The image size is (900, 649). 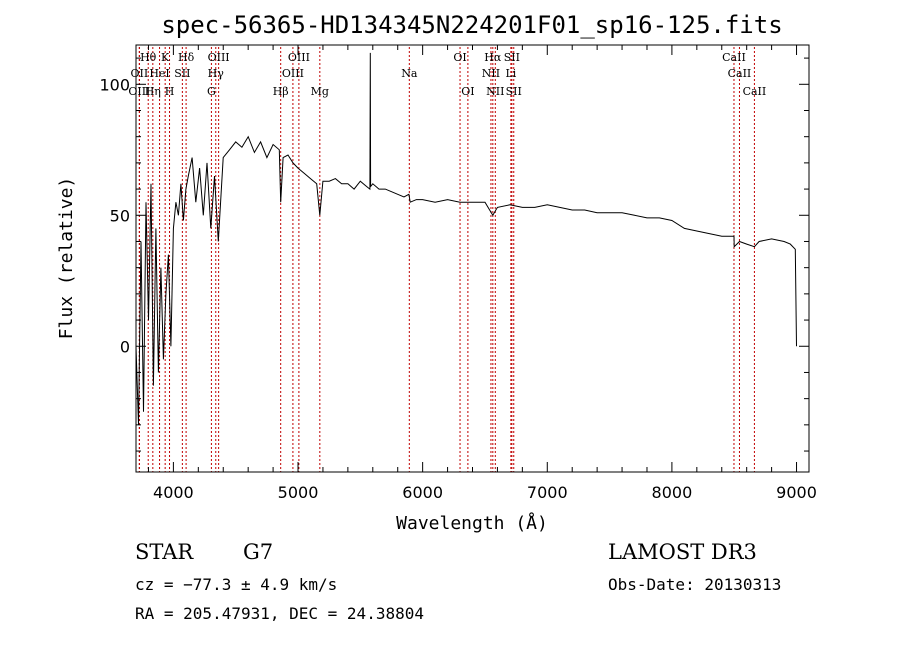 I want to click on x-tick-label: 8000, so click(x=672, y=492).